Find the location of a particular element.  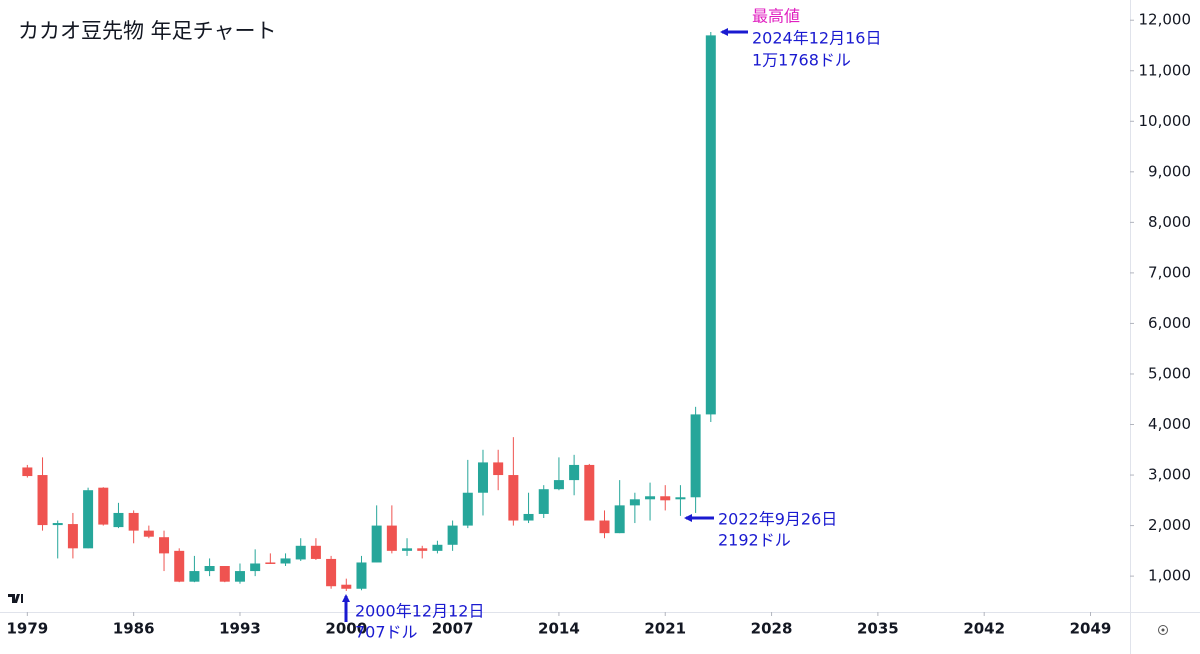

y-tick-label: 12,000 is located at coordinates (1165, 20).